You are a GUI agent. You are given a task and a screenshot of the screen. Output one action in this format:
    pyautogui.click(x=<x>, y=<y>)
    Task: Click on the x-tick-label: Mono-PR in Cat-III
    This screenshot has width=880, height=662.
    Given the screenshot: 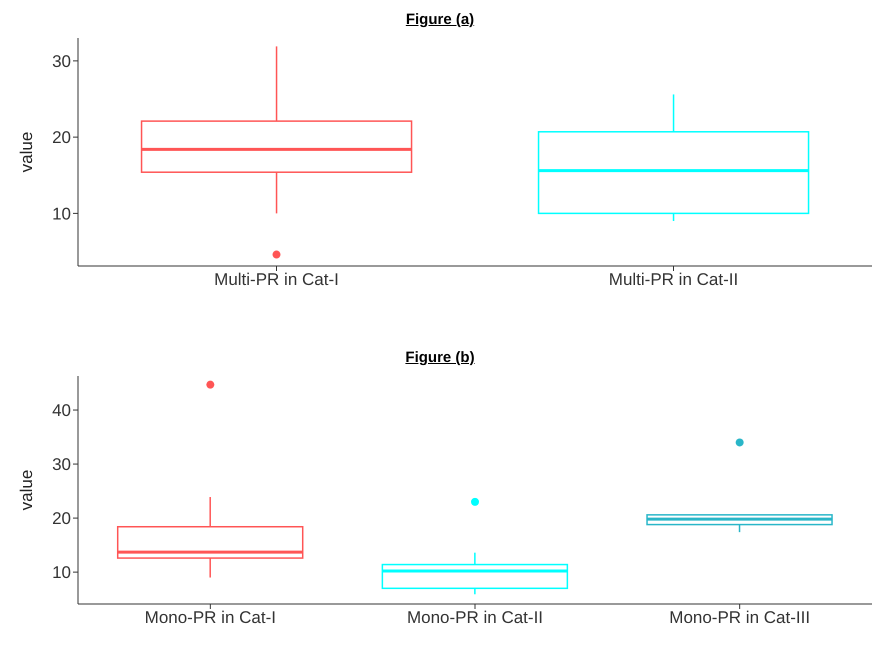 What is the action you would take?
    pyautogui.click(x=739, y=618)
    